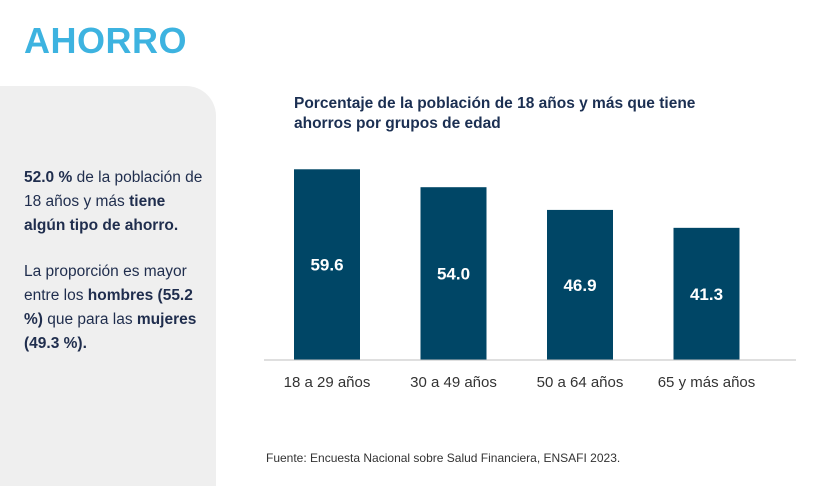  I want to click on page-title: AHORRO, so click(105, 40).